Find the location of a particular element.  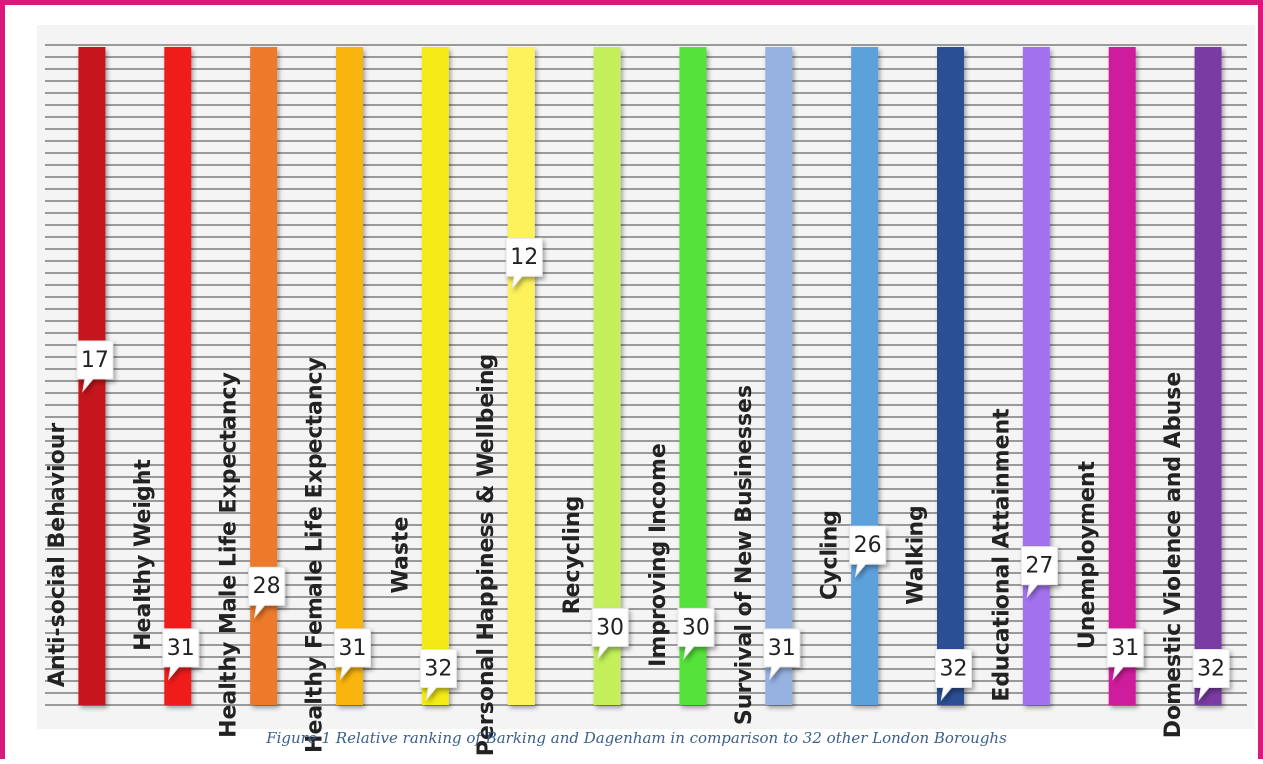

category-label: Recycling is located at coordinates (572, 555).